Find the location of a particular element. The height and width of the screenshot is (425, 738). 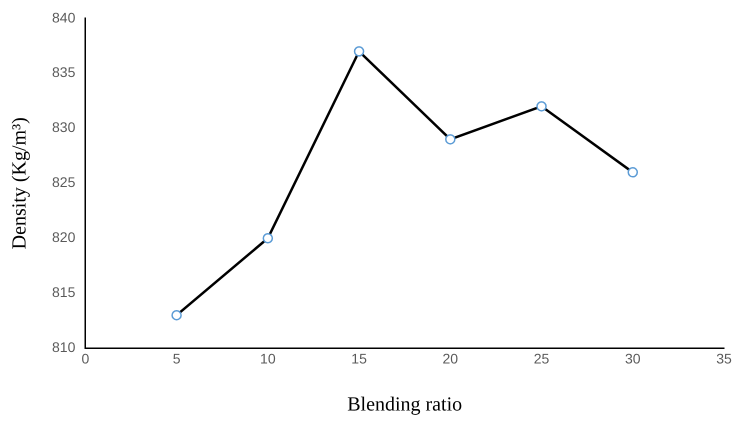

x-tick-label: 0 is located at coordinates (85, 358).